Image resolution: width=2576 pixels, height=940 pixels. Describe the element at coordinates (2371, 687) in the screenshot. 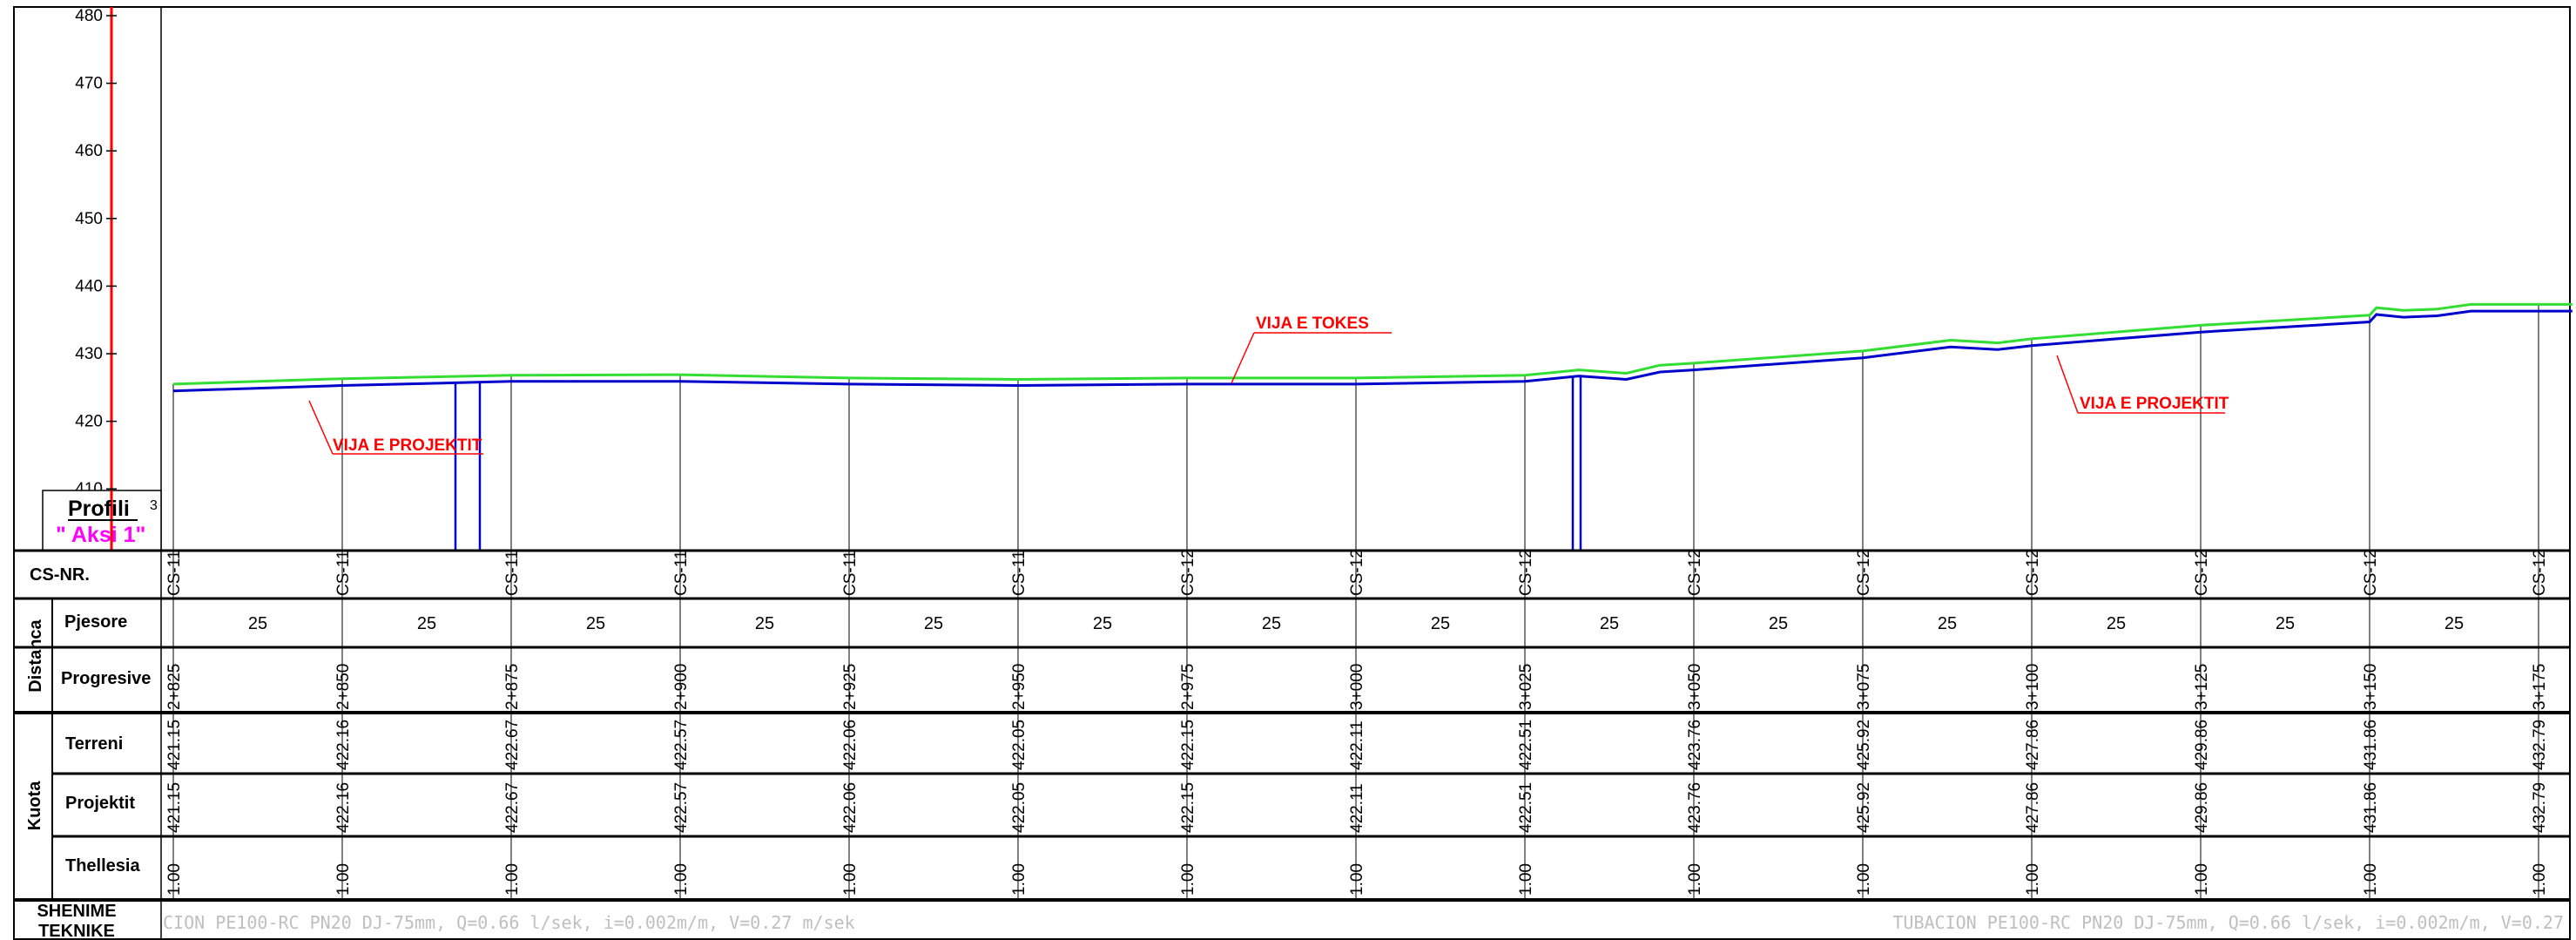

I see `station-chainage: 3+150` at that location.